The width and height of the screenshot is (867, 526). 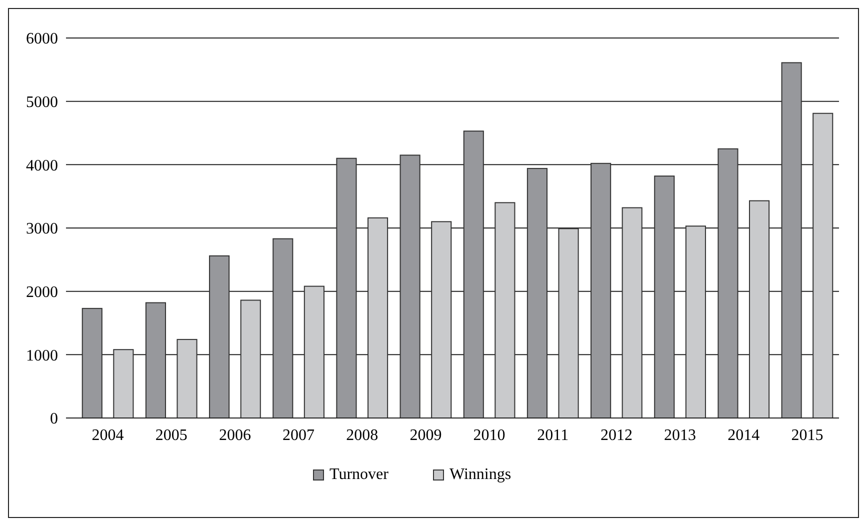 I want to click on x-tick-label: 2015, so click(x=807, y=435).